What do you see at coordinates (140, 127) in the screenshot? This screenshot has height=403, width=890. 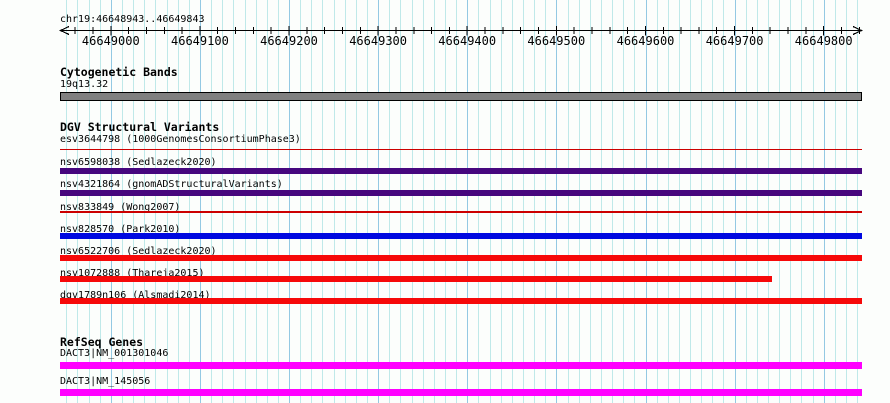 I see `section-title: DGV Structural Variants` at bounding box center [140, 127].